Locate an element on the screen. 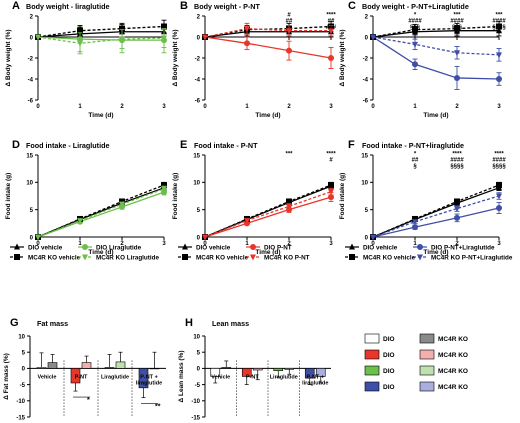 This screenshot has width=520, height=423. y-tick-label: -2 is located at coordinates (366, 59).